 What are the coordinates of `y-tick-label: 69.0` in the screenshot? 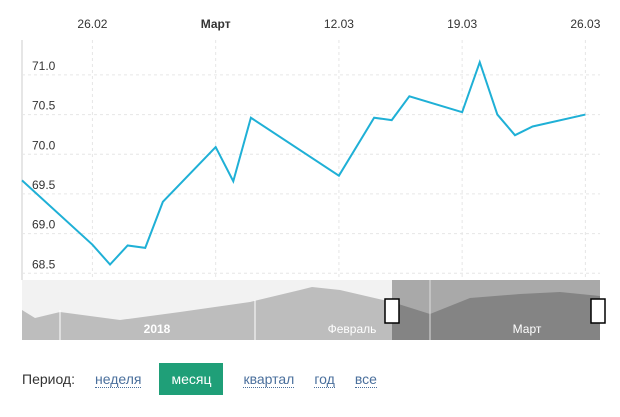 It's located at (44, 225).